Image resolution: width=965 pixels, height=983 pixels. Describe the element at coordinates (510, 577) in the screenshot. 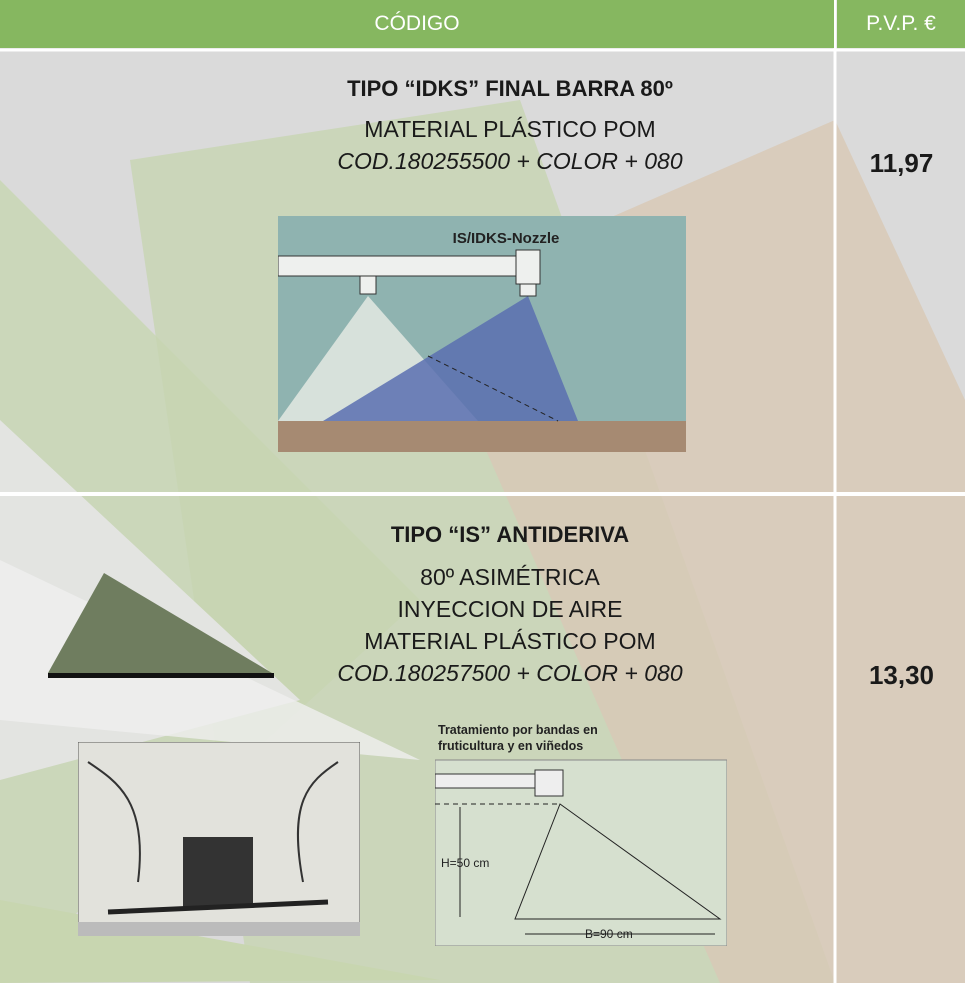

I see `row-line: 80º ASIMÉTRICA` at that location.